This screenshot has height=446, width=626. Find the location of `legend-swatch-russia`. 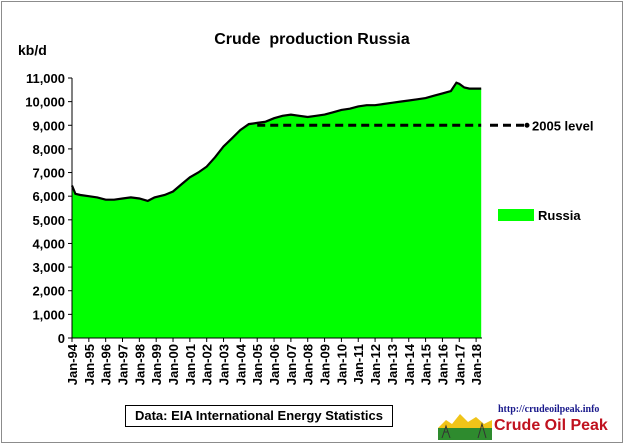

legend-swatch-russia is located at coordinates (516, 215).